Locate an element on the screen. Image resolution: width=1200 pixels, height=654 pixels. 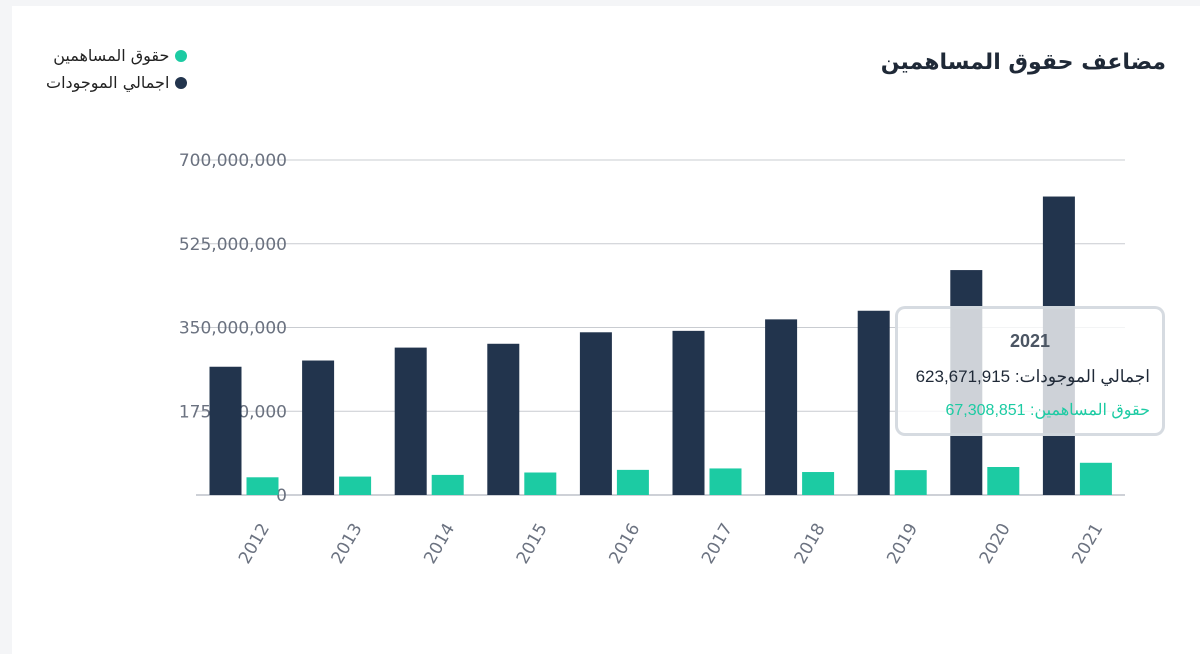
chart-title: مضاعف حقوق المساهمين is located at coordinates (1023, 62).